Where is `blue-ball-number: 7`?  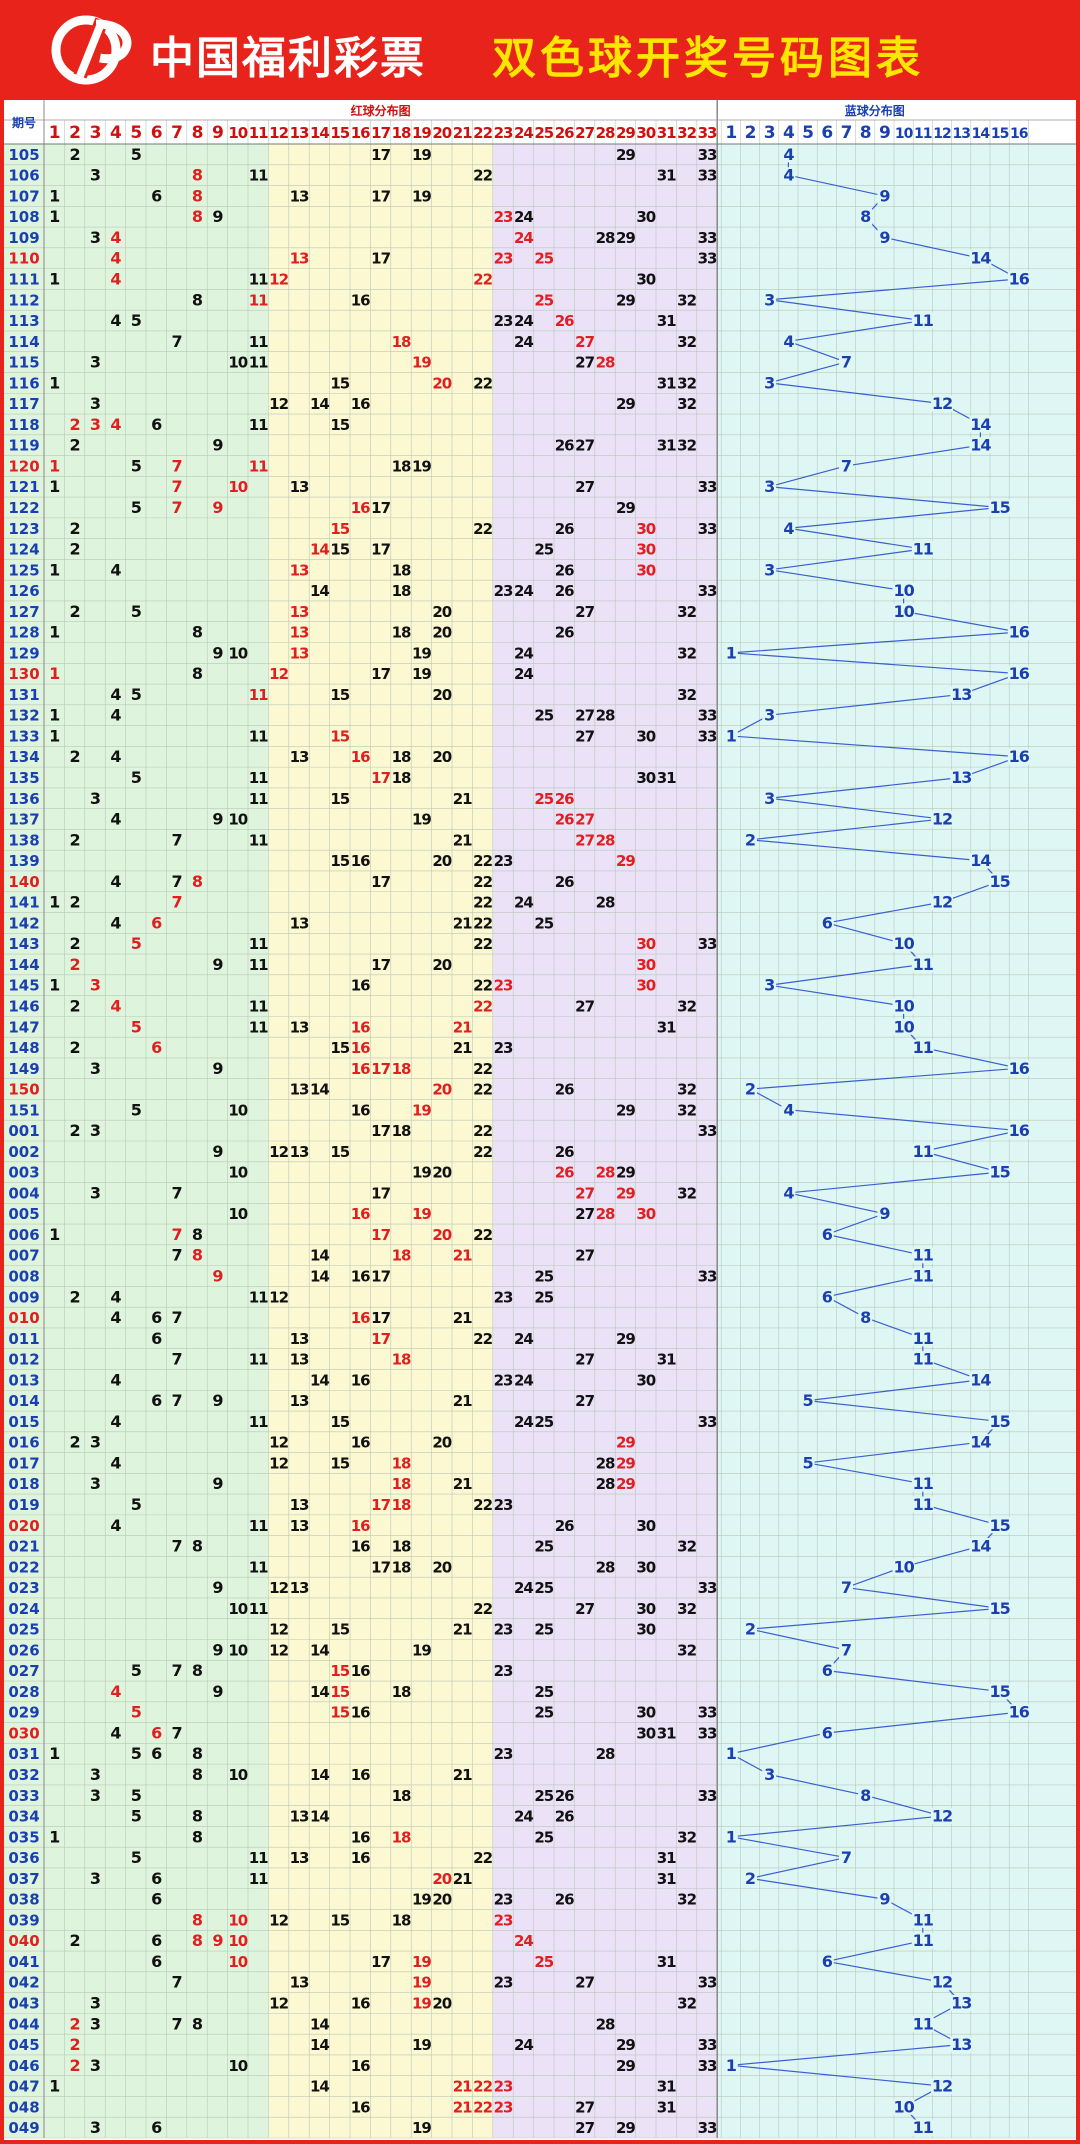
blue-ball-number: 7 is located at coordinates (846, 1587).